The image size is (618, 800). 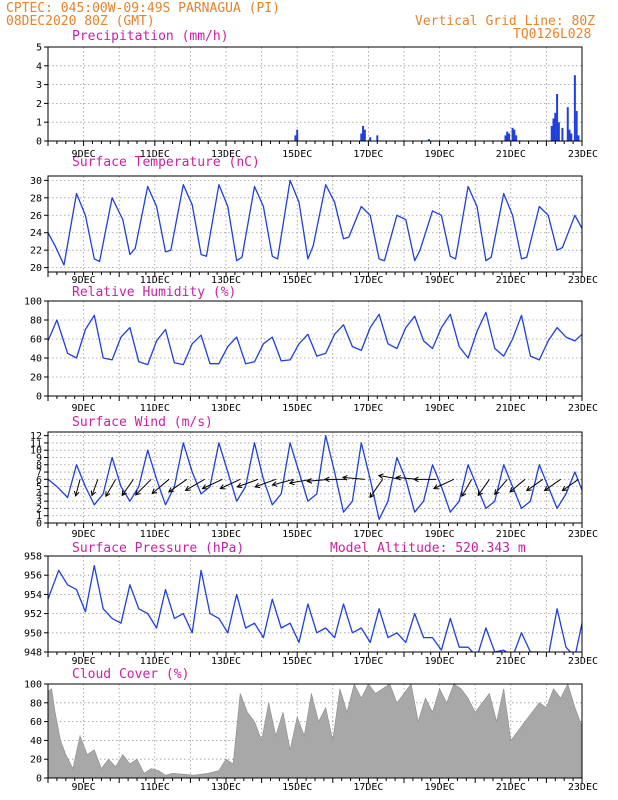 What do you see at coordinates (36, 722) in the screenshot?
I see `cloud-ytick-label: 60` at bounding box center [36, 722].